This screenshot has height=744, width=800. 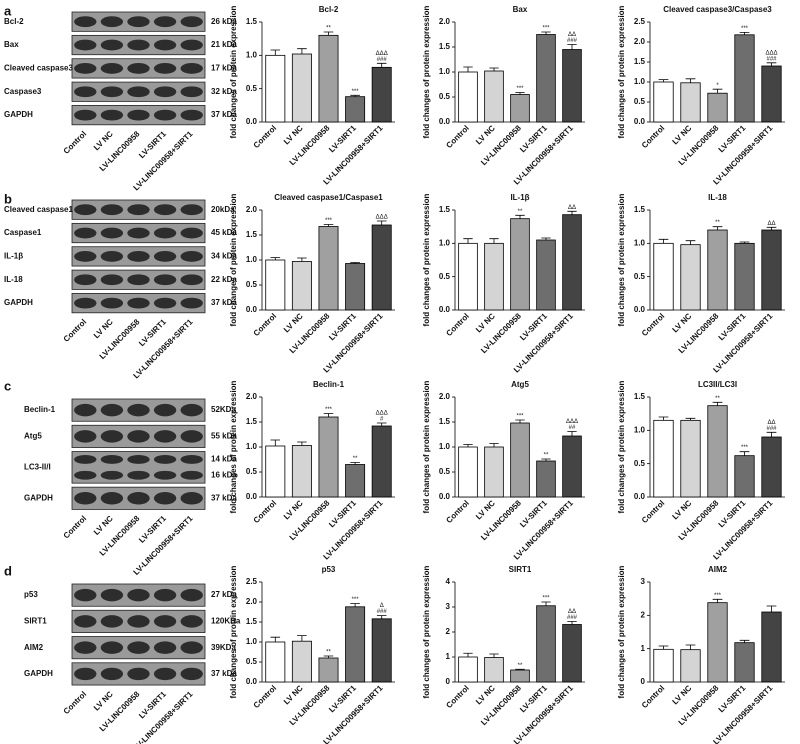 What do you see at coordinates (224, 459) in the screenshot?
I see `blot-size-label: 14 kDa` at bounding box center [224, 459].